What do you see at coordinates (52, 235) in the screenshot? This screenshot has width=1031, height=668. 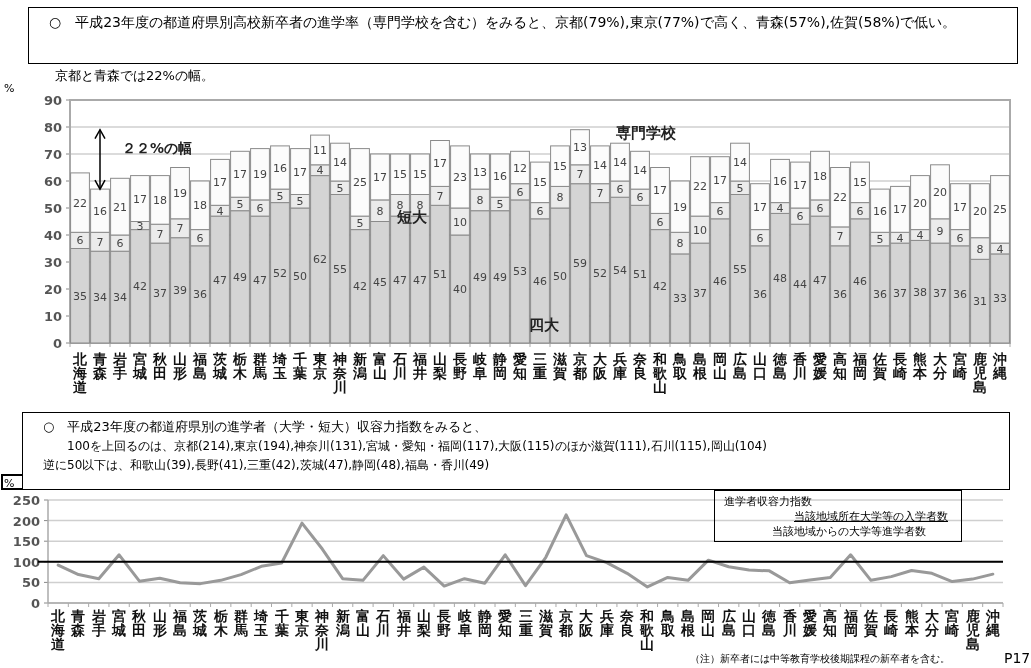 I see `y-tick-label: 40` at bounding box center [52, 235].